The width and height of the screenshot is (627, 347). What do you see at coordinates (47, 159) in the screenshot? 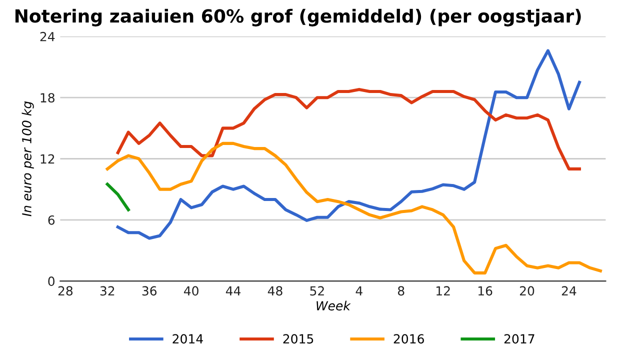
I see `y-tick-label: 12` at bounding box center [47, 159].